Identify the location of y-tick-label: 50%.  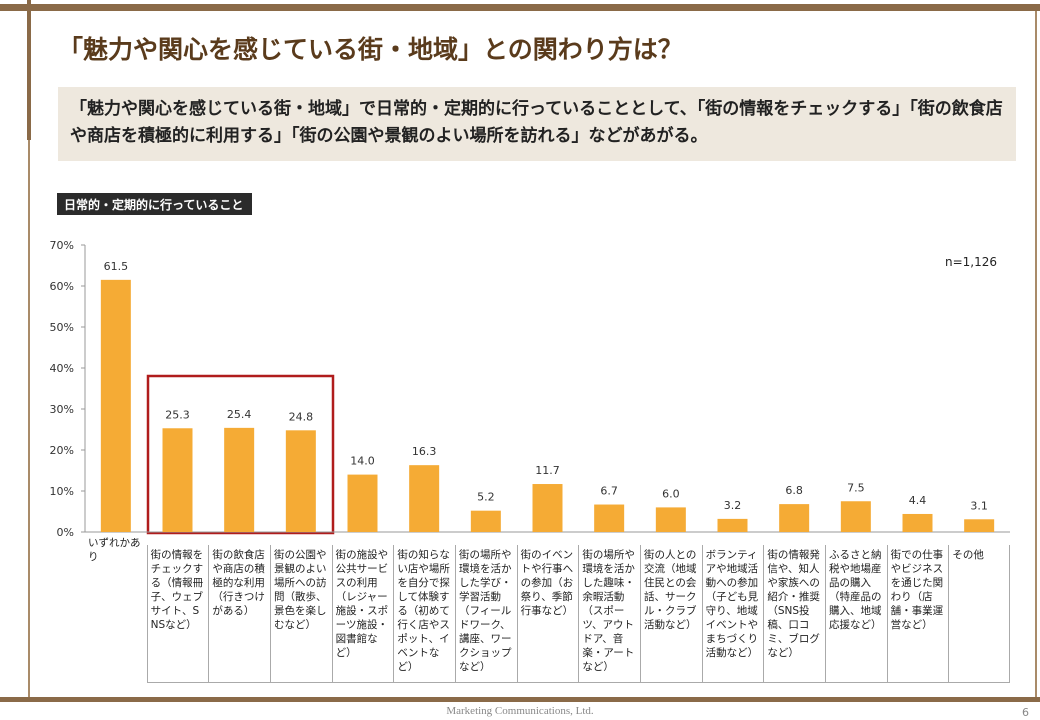
(62, 327).